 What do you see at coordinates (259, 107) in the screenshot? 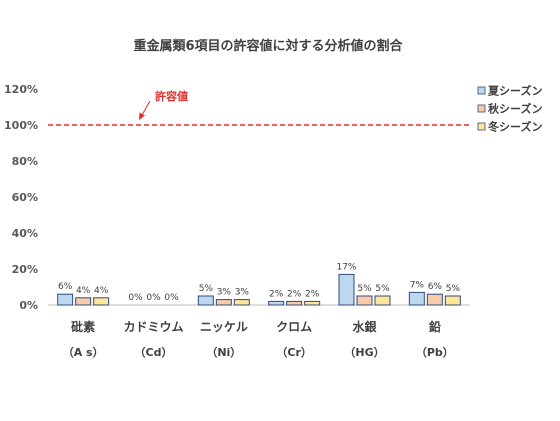
I see `reference-line-group: 許容値` at bounding box center [259, 107].